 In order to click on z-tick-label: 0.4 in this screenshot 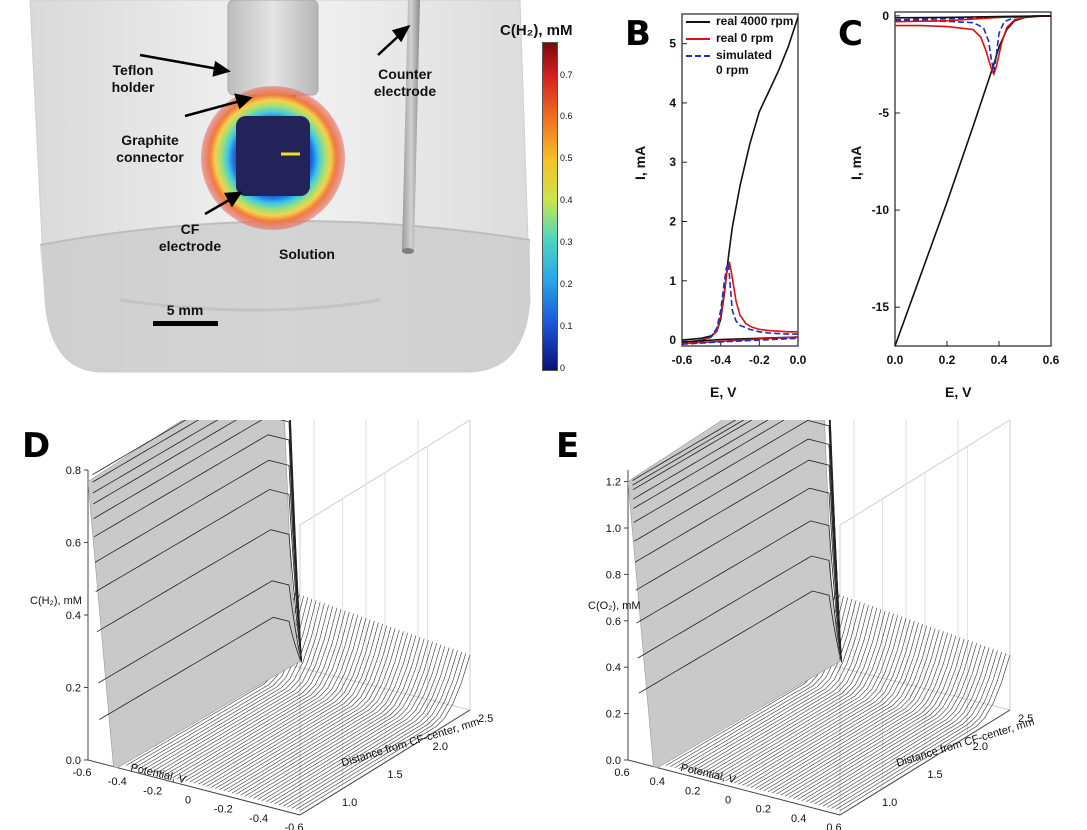, I will do `click(613, 668)`.